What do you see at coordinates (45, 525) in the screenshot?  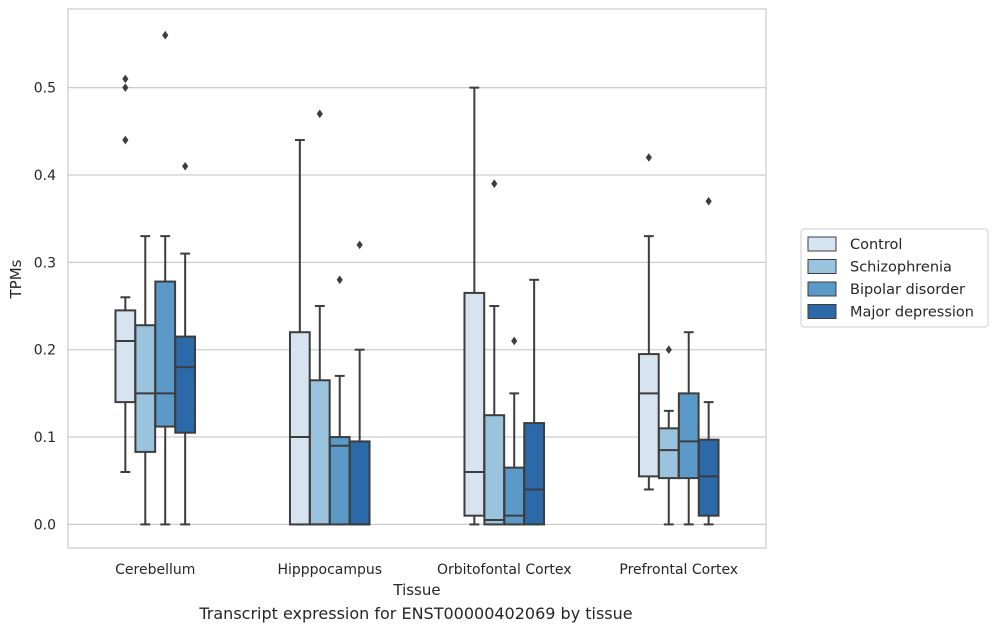 I see `y-tick-label: 0.0` at bounding box center [45, 525].